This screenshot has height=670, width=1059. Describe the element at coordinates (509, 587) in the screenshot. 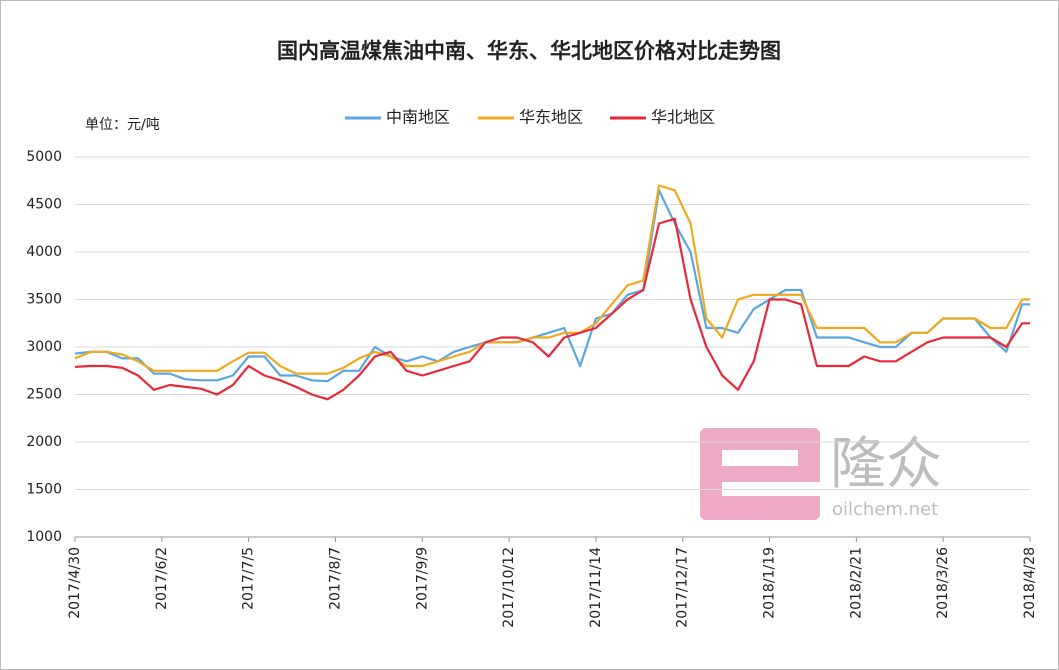

I see `x-tick-label: 2017/10/12` at that location.